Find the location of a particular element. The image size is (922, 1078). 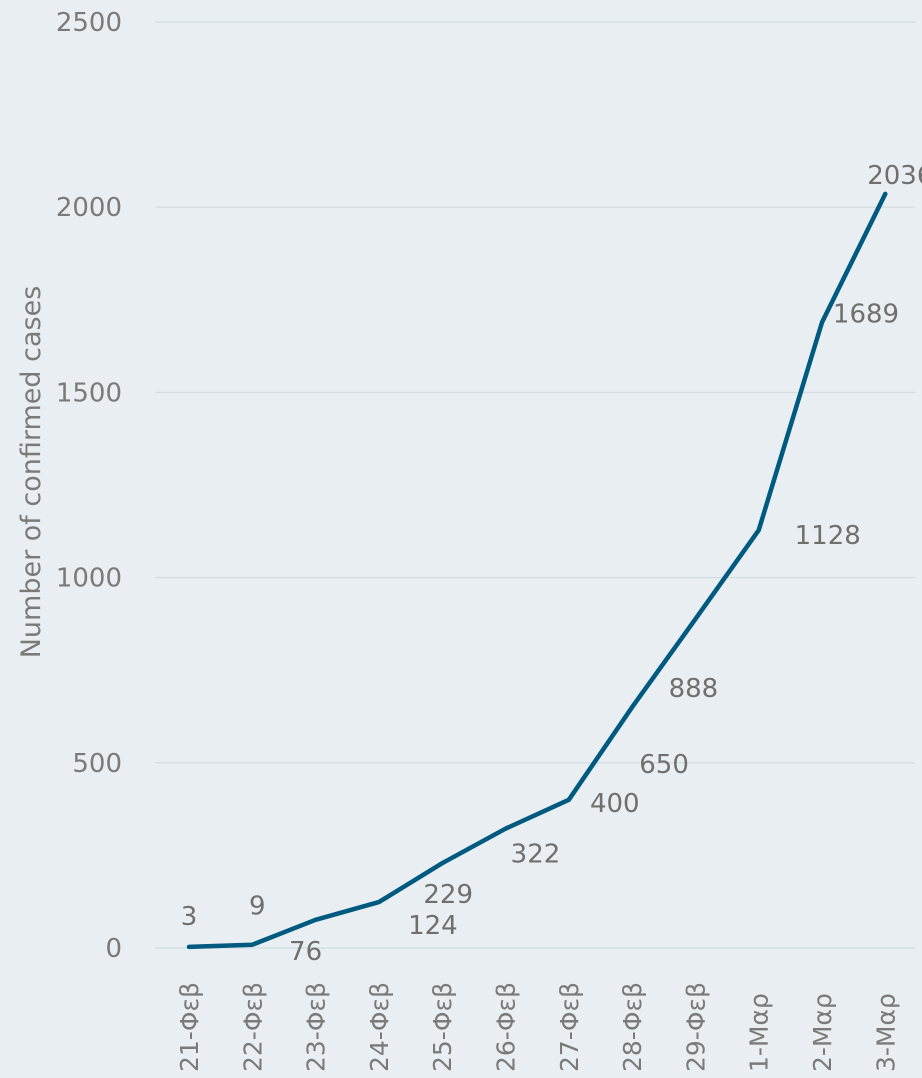

y-tick-label-2500: 2500 is located at coordinates (89, 23).